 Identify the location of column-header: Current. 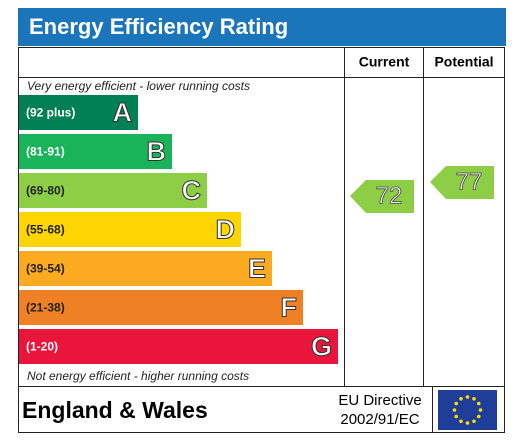
(384, 62).